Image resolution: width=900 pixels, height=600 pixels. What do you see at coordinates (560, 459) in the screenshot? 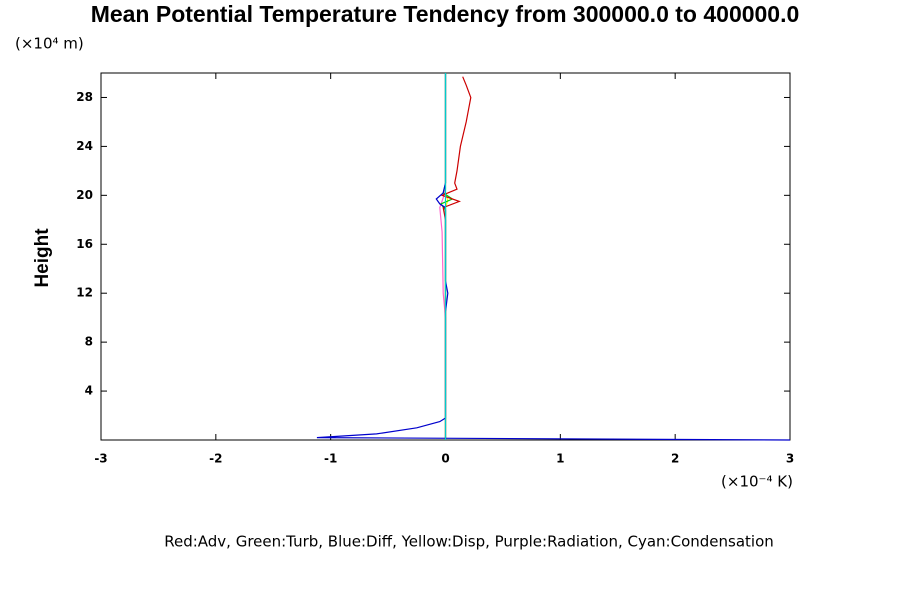
I see `x-tick-label: 1` at bounding box center [560, 459].